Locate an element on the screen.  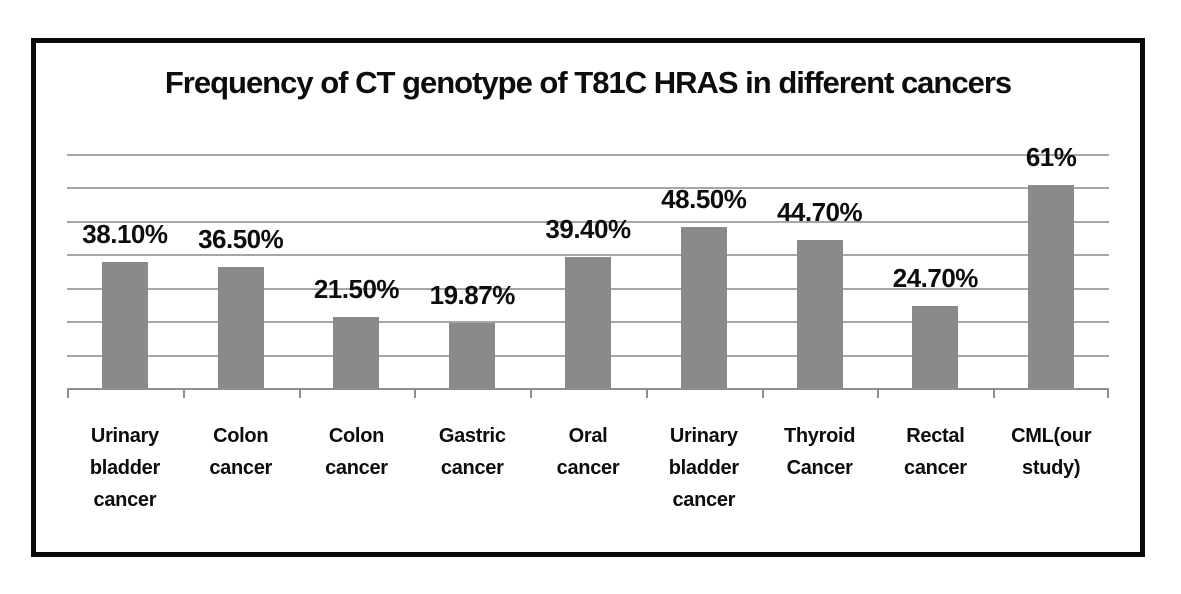
bar-value-label: 39.40% is located at coordinates (588, 229).